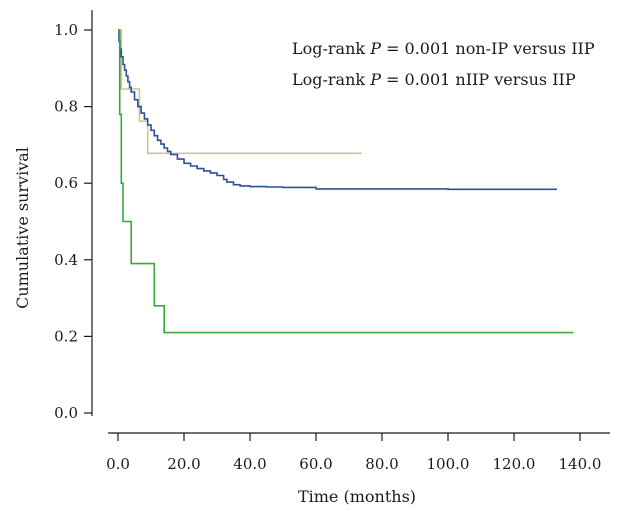  What do you see at coordinates (580, 464) in the screenshot?
I see `x-tick-label: 140.0` at bounding box center [580, 464].